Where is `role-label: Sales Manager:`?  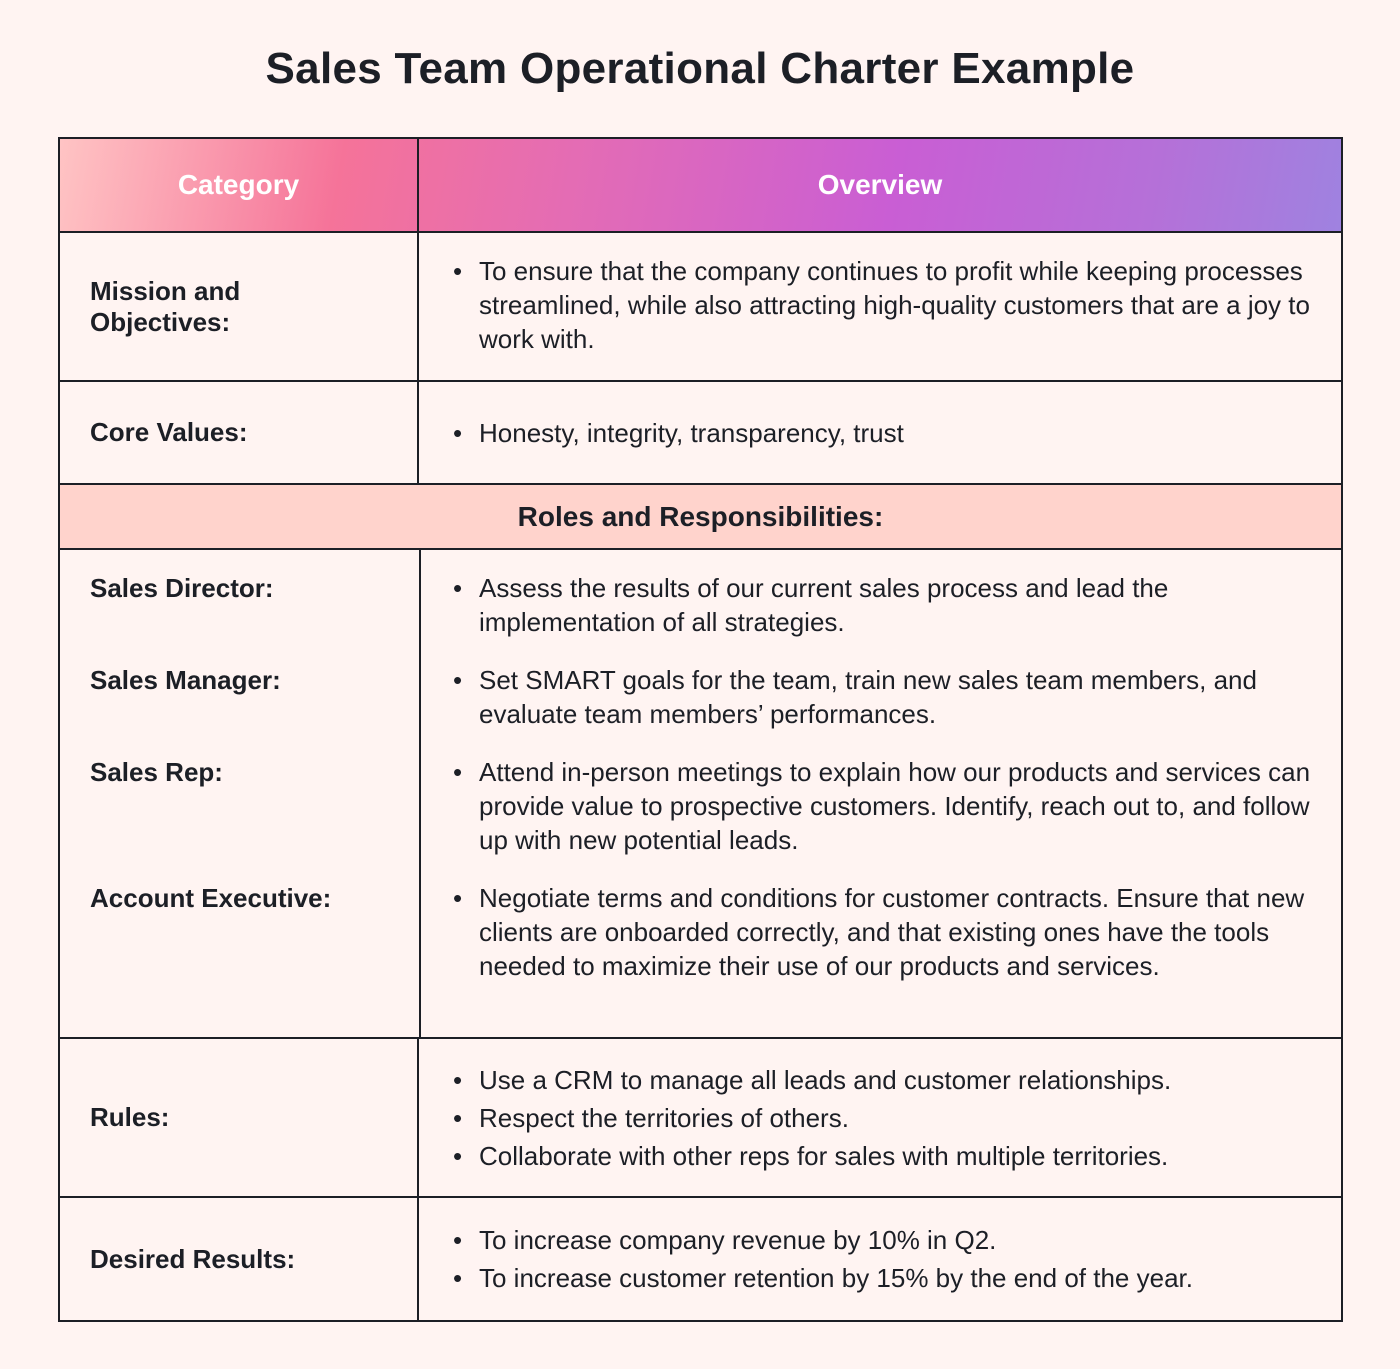 role-label: Sales Manager: is located at coordinates (185, 680).